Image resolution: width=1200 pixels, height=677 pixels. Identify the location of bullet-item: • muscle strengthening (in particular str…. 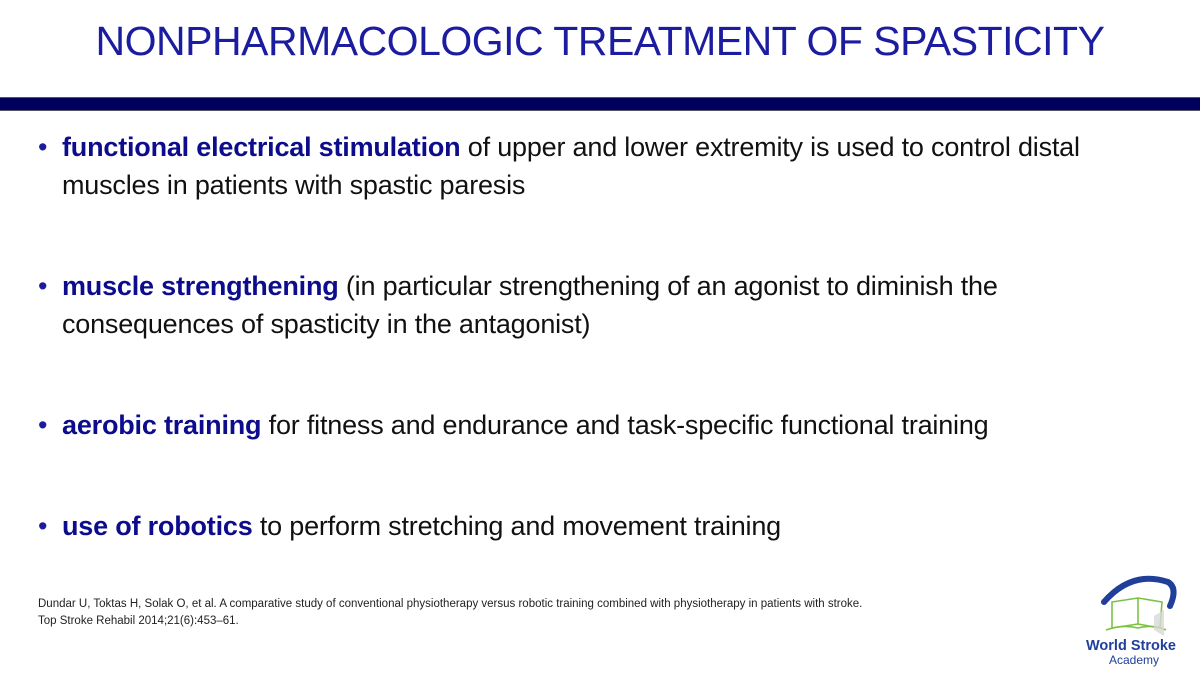
(598, 305).